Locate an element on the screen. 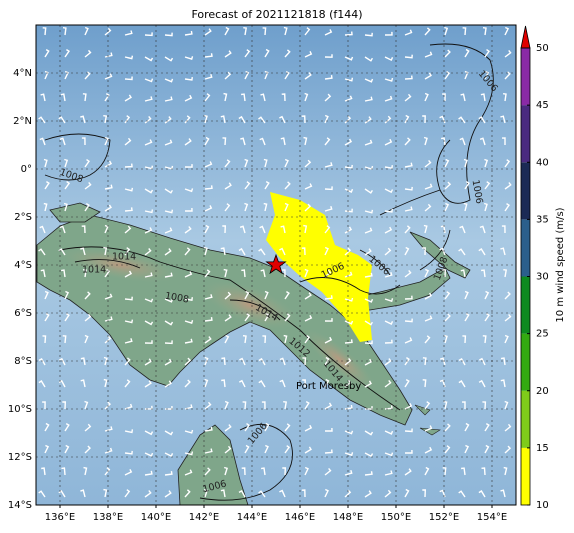 Image resolution: width=574 pixels, height=533 pixels. colorbar-tick-label: 50 is located at coordinates (542, 48).